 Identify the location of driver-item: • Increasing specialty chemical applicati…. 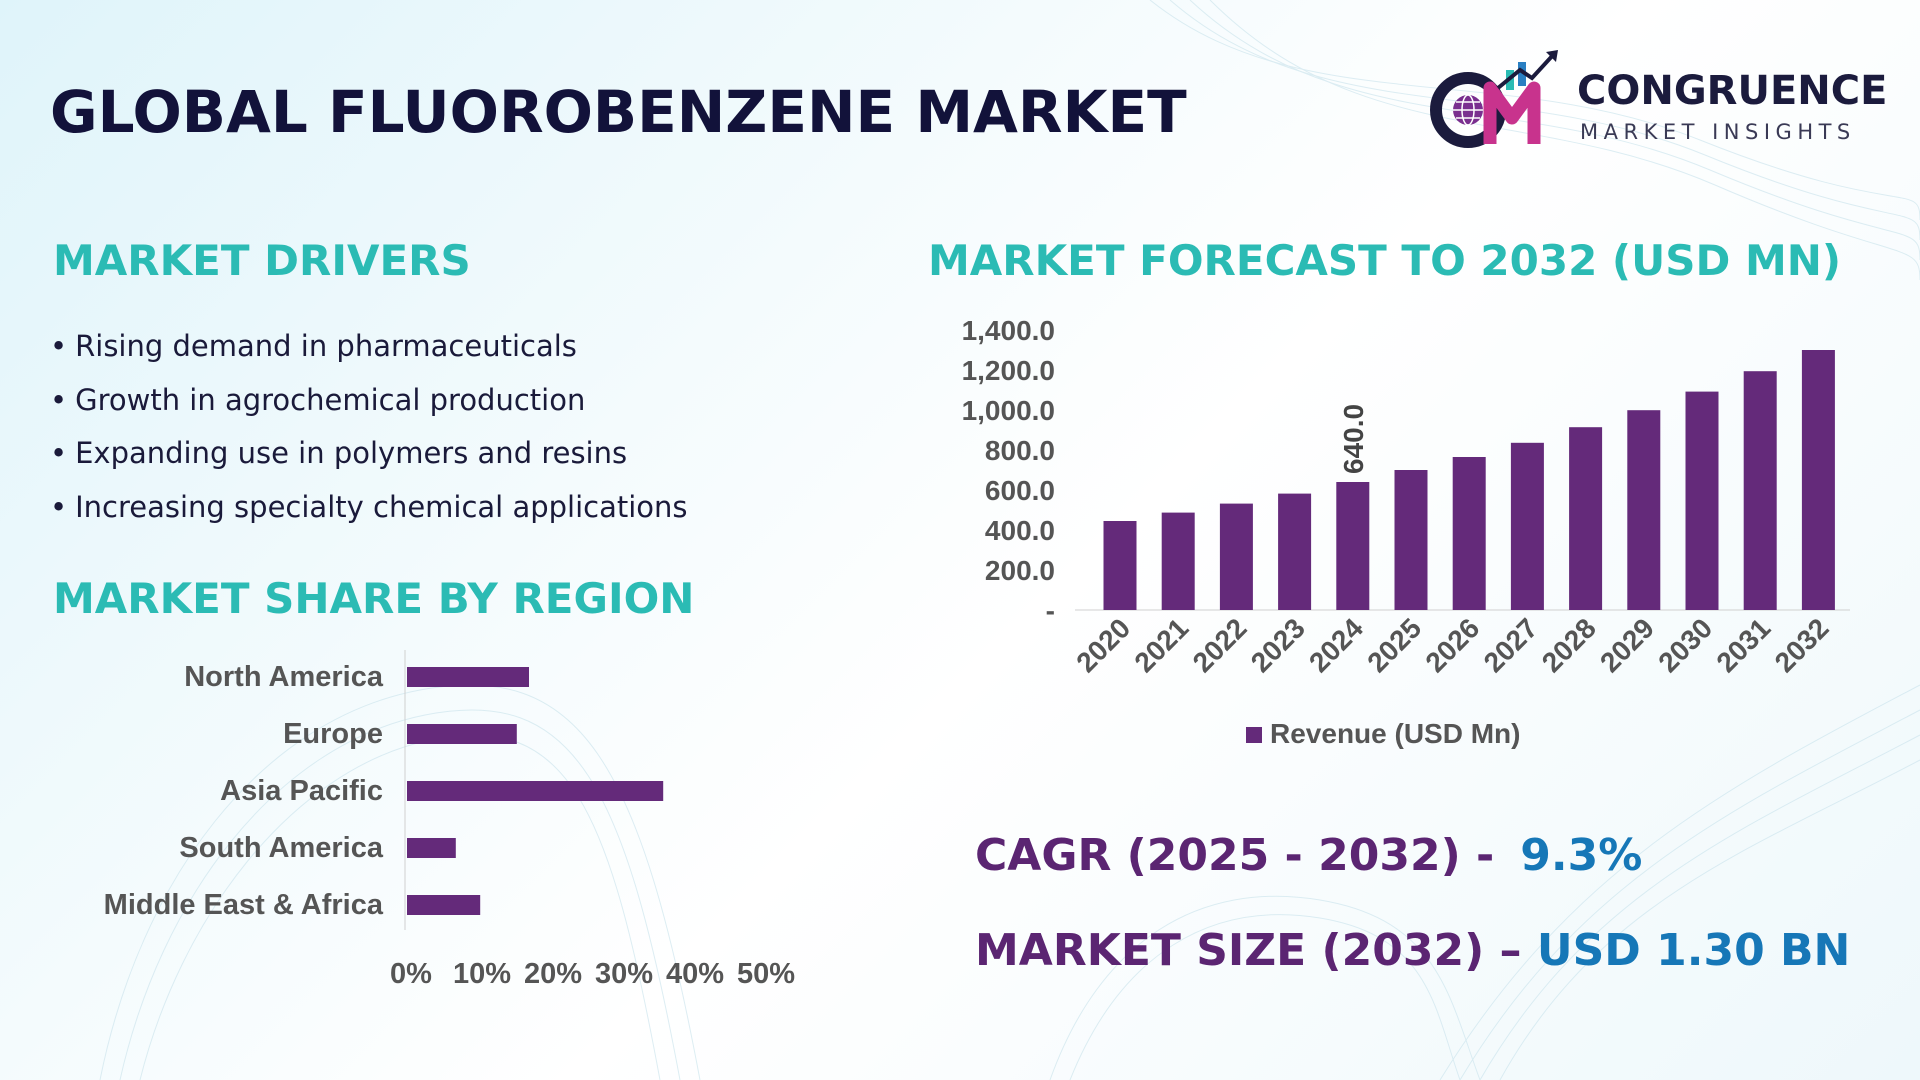
(369, 508).